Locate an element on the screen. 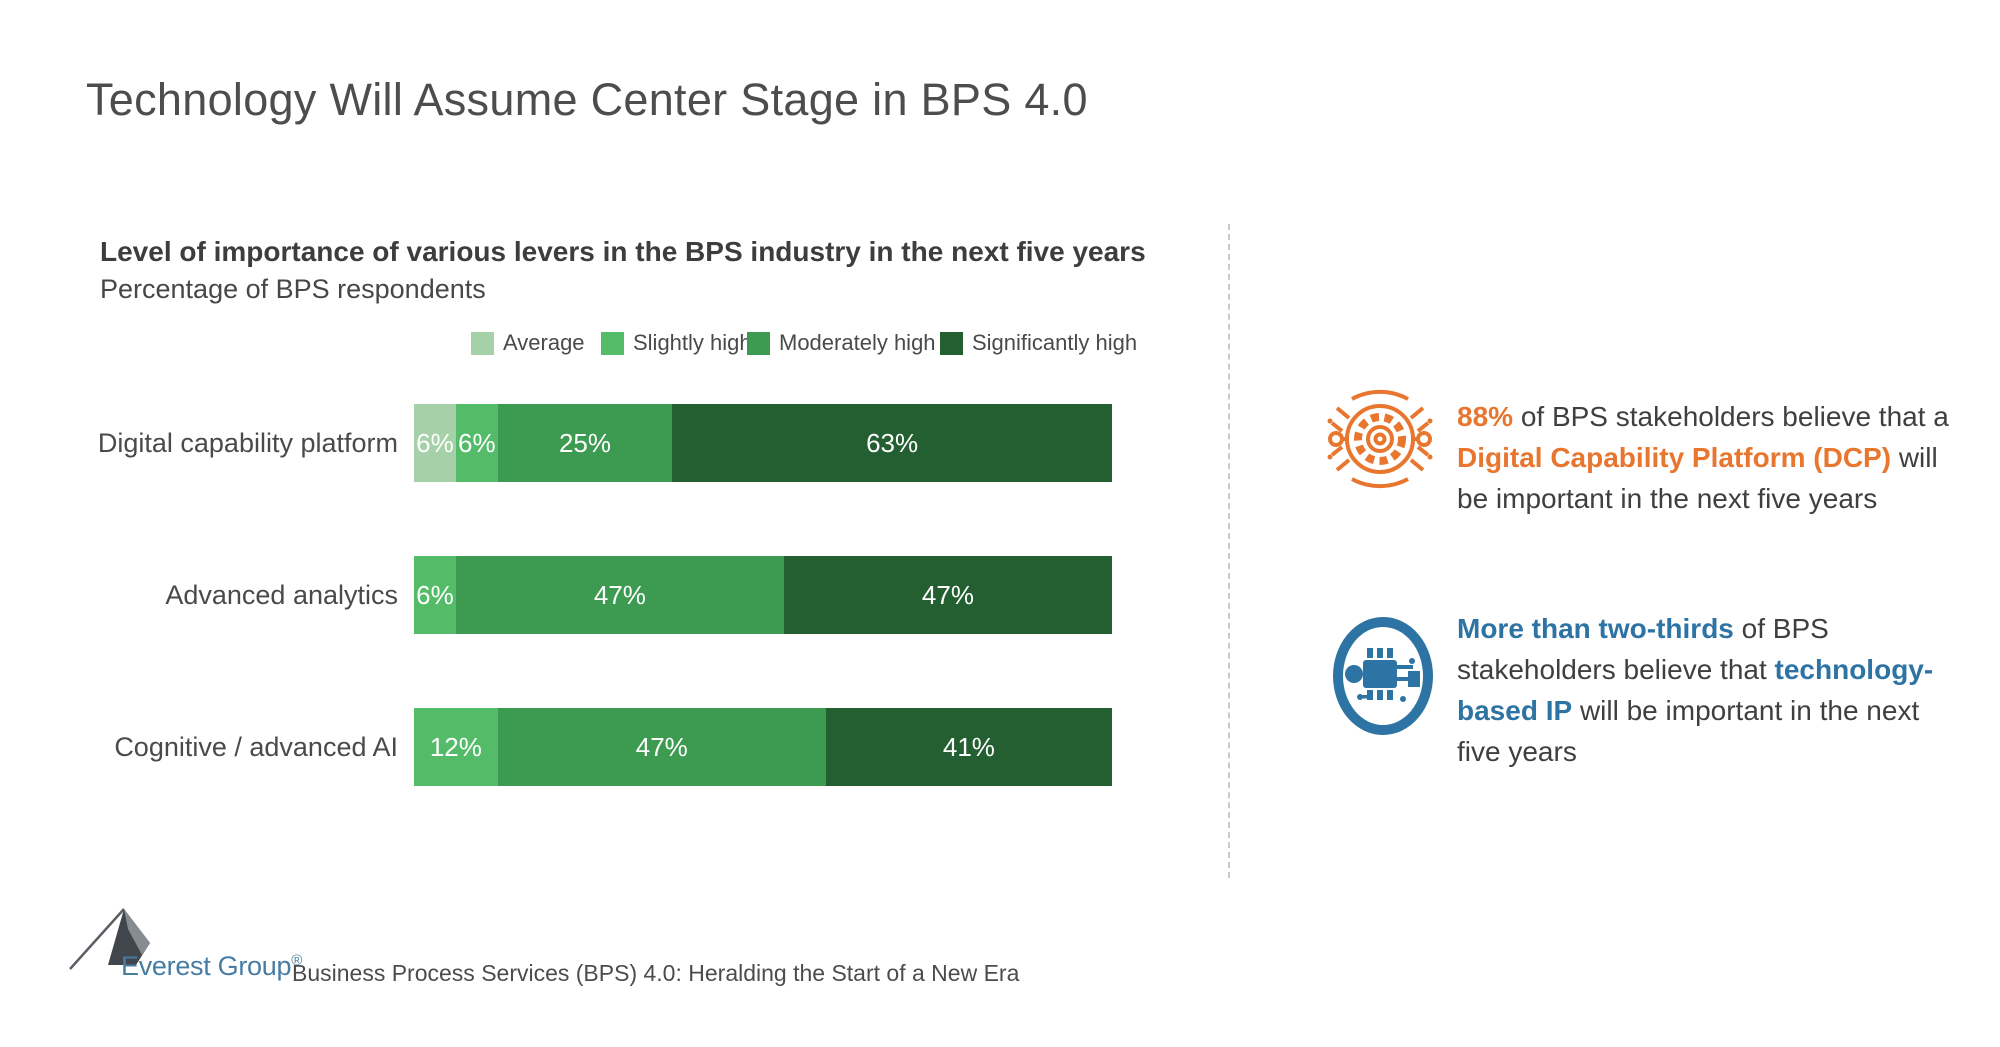  legend-label: Moderately high is located at coordinates (857, 342).